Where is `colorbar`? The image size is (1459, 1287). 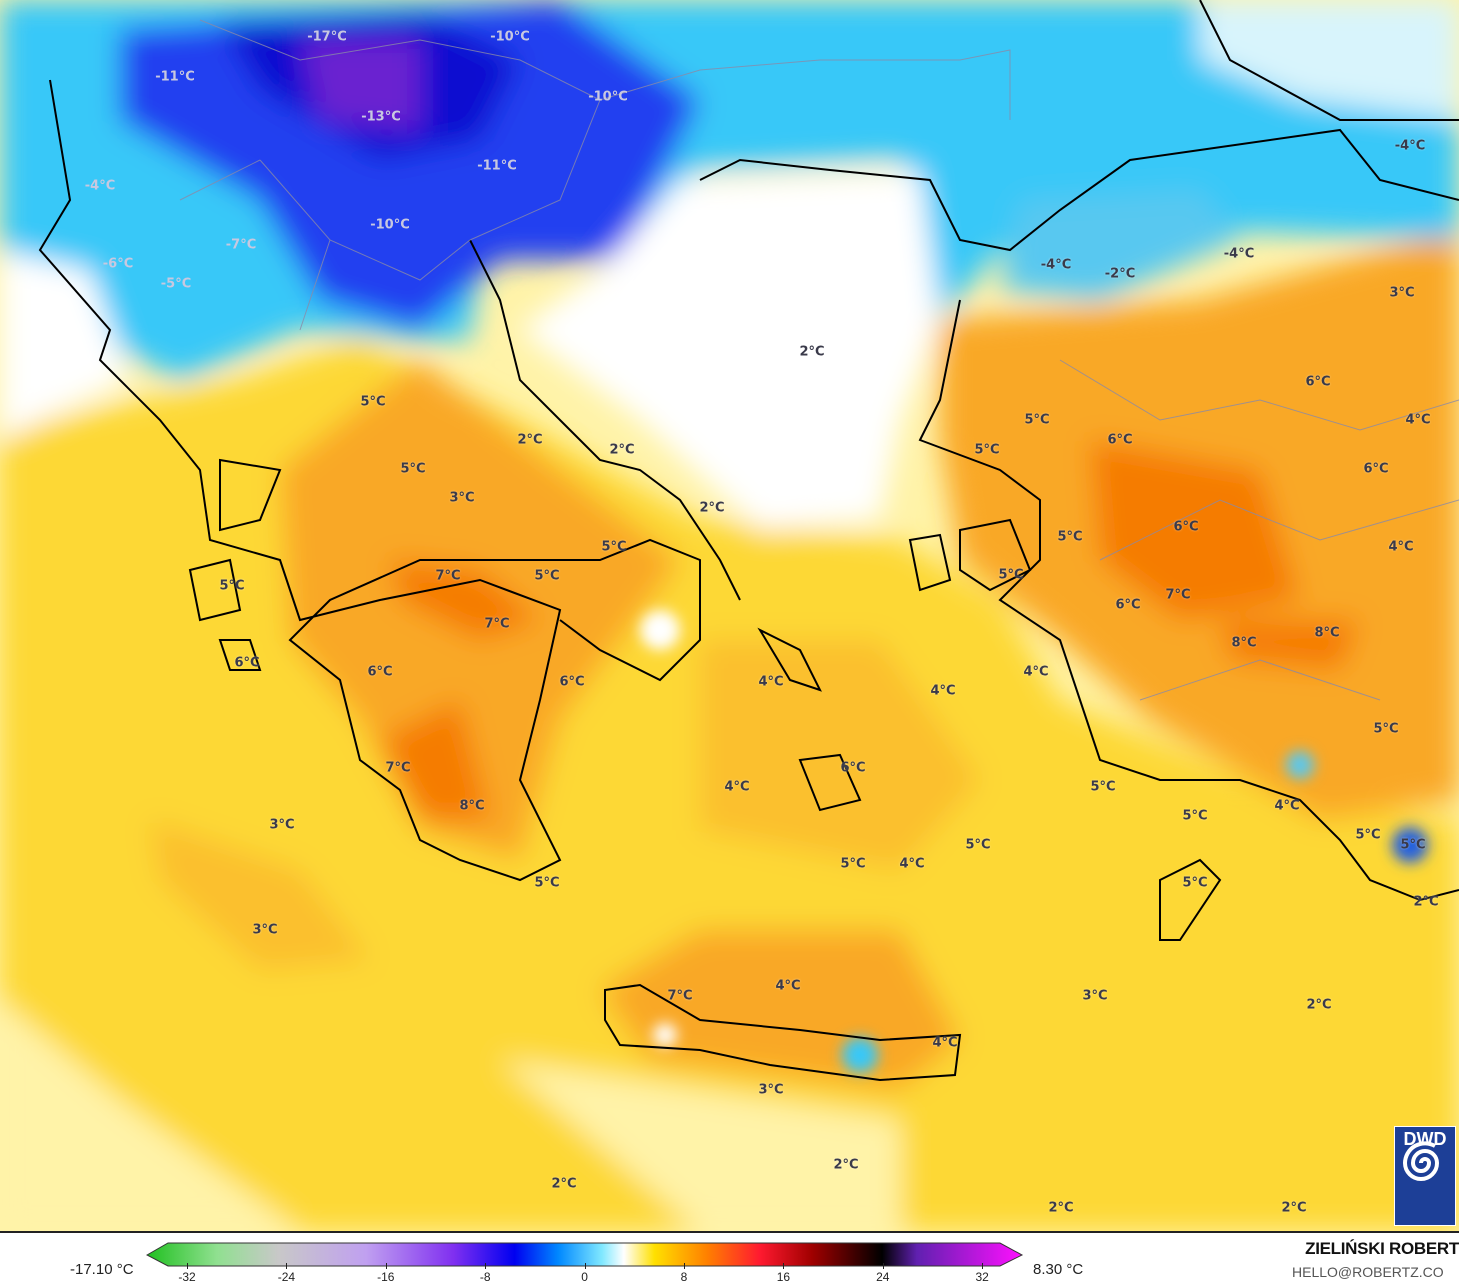 colorbar is located at coordinates (584, 1254).